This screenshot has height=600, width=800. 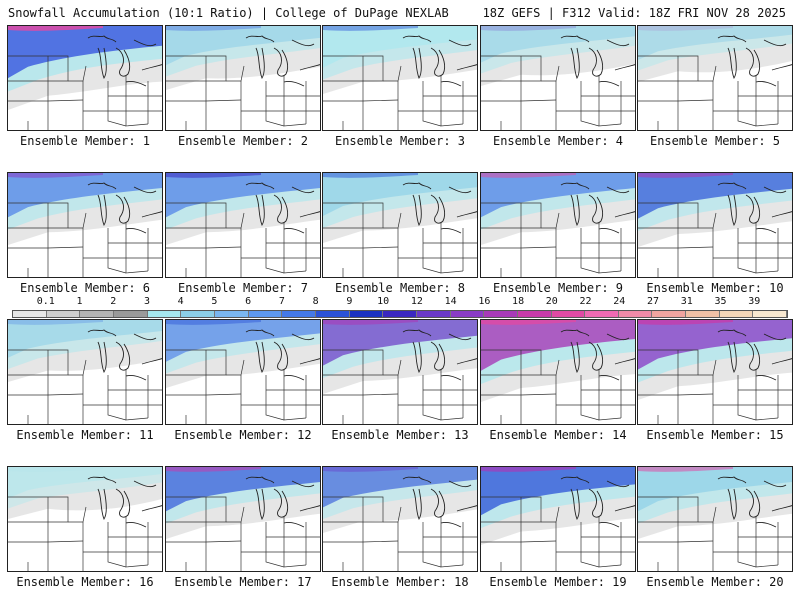 I want to click on colorbar-tick-label: 9, so click(x=349, y=301).